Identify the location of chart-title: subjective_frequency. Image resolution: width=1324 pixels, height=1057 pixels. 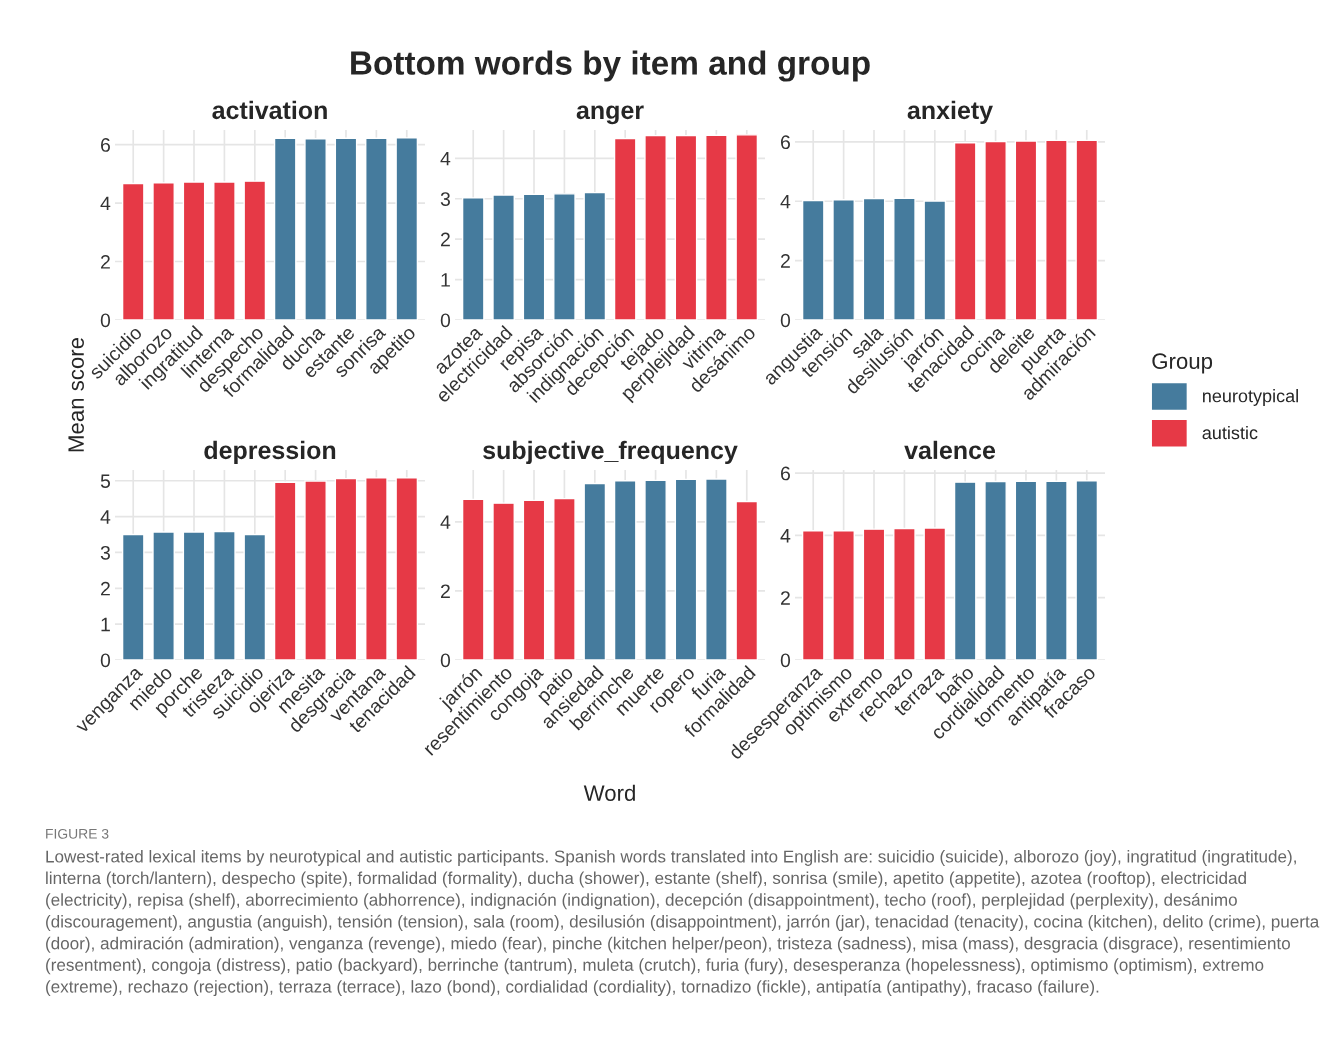
(610, 452).